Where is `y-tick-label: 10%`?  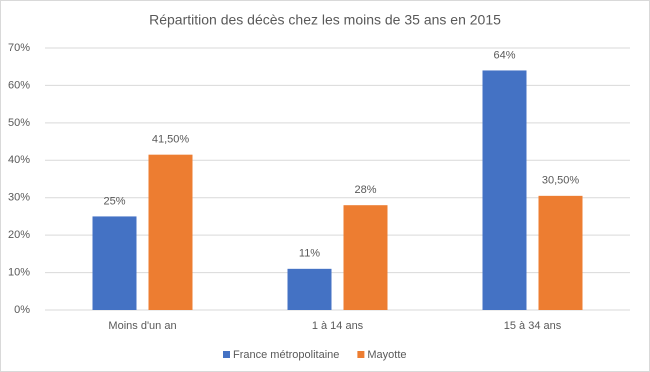 y-tick-label: 10% is located at coordinates (19, 272).